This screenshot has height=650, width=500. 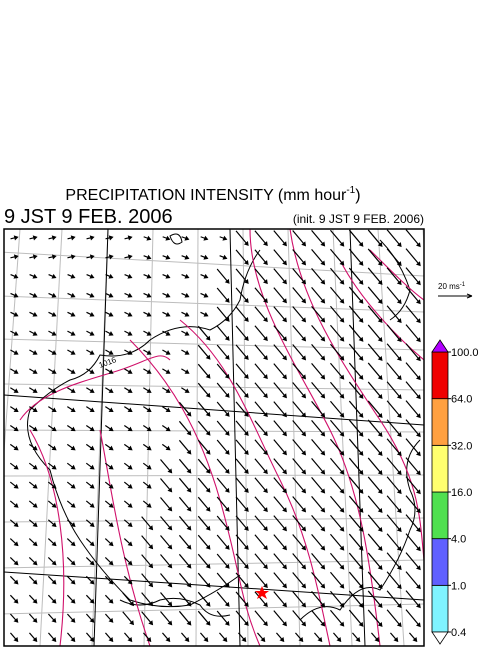 I want to click on colorbar-segment, so click(x=440, y=562).